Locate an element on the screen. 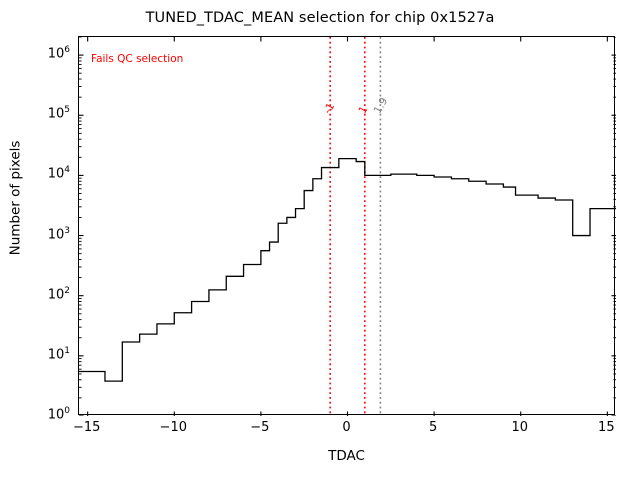  x-axis-label: TDAC is located at coordinates (346, 456).